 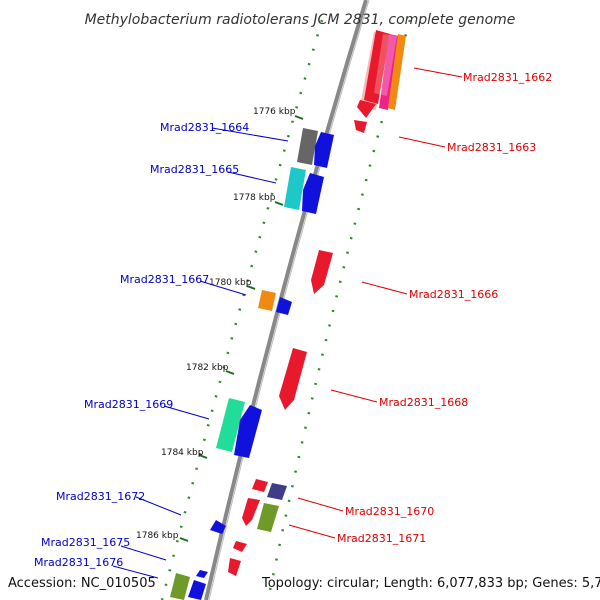 I want to click on gene-label: Mrad2831_1669, so click(x=128, y=404).